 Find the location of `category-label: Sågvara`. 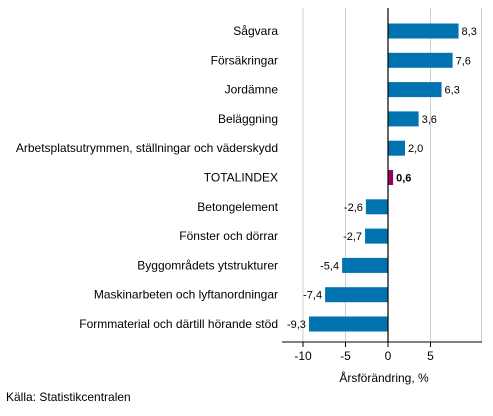

category-label: Sågvara is located at coordinates (255, 31).